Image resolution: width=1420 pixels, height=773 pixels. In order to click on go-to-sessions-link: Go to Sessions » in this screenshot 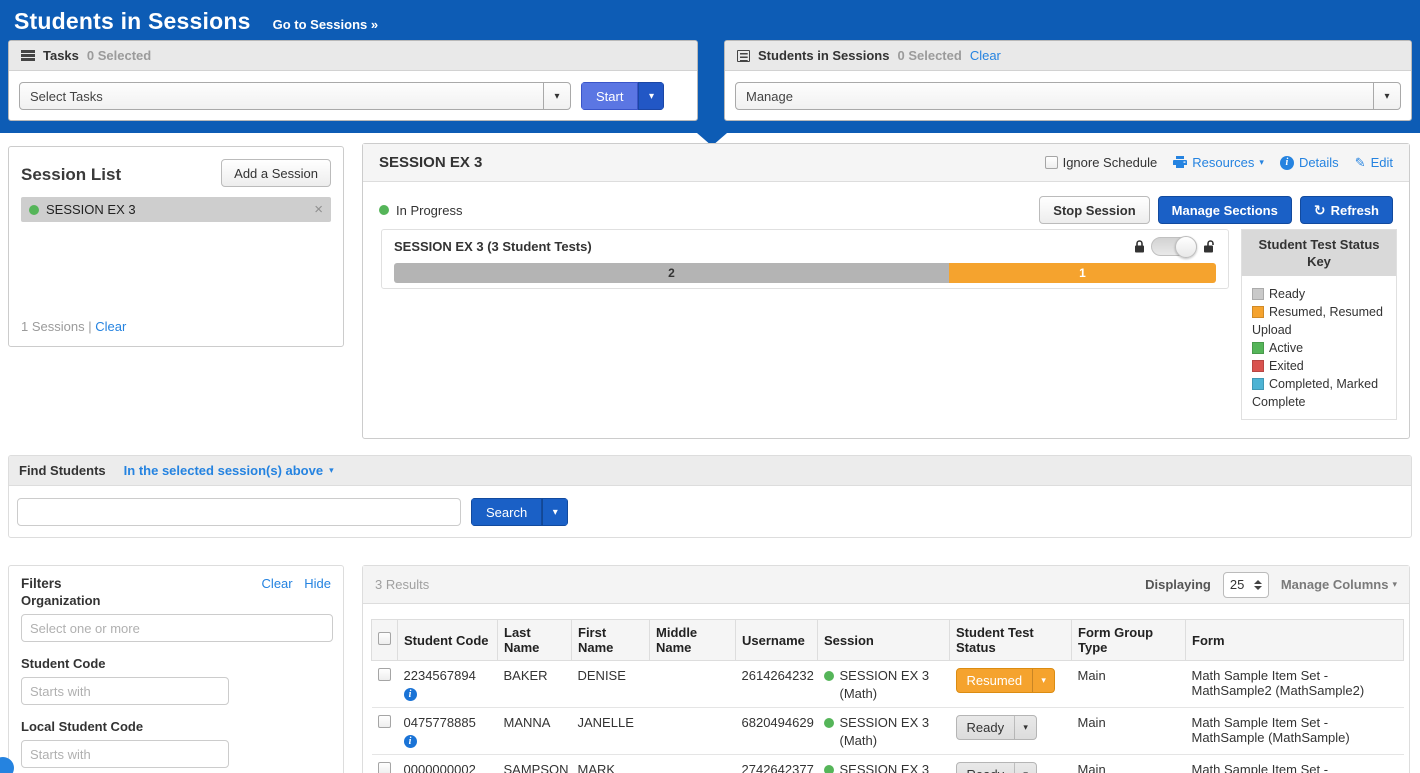, I will do `click(325, 24)`.